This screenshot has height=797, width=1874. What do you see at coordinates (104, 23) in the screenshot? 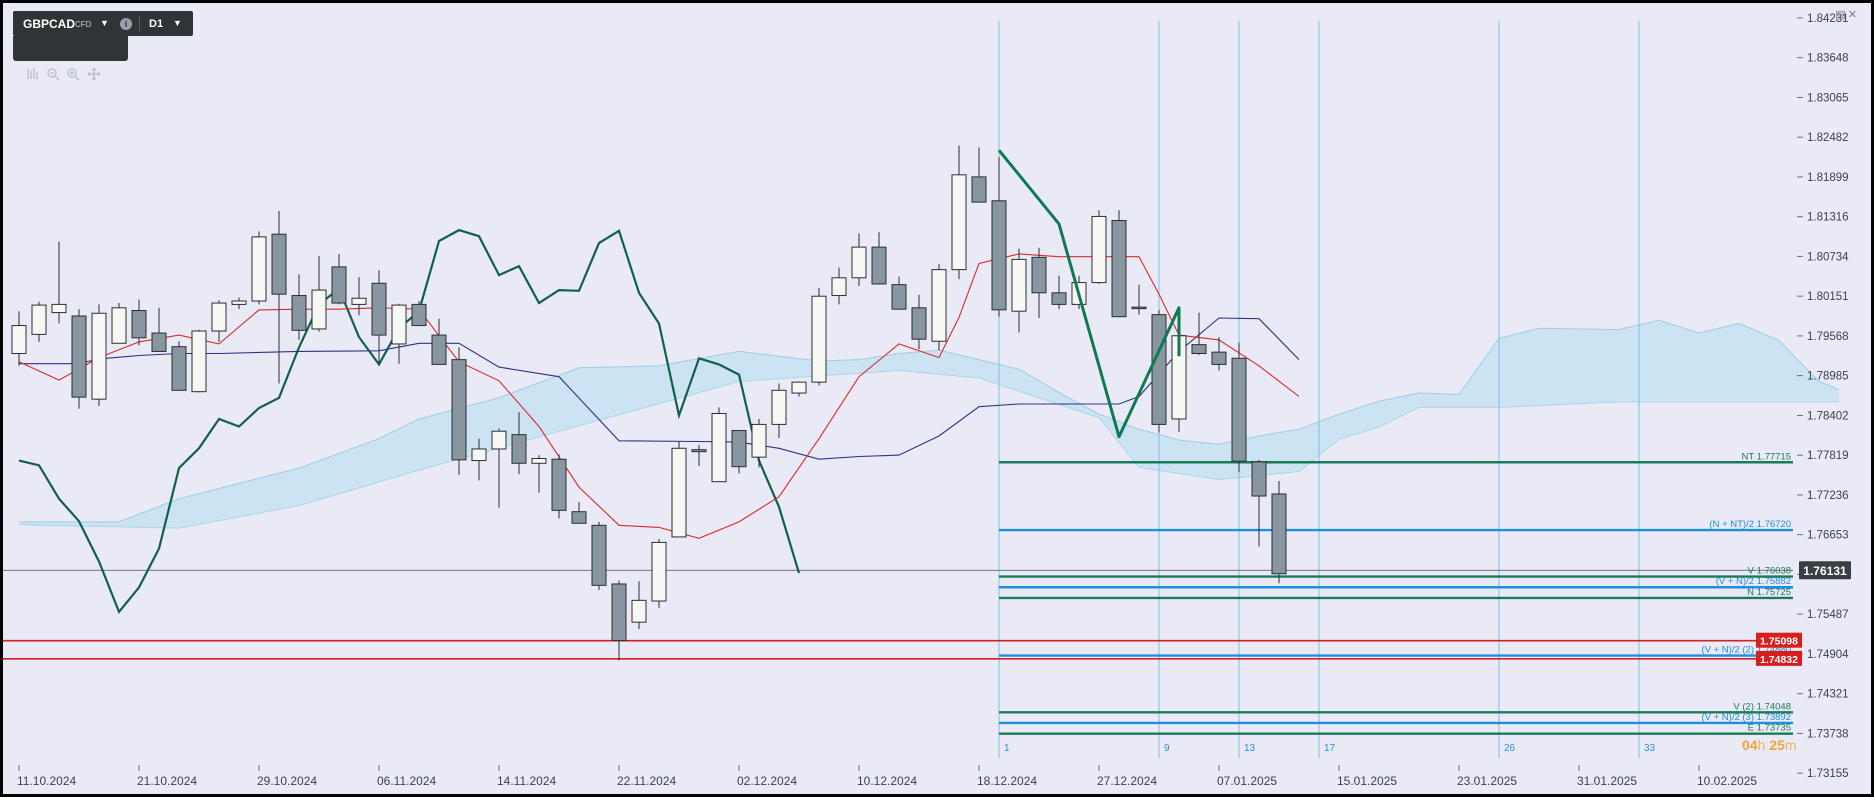
I see `symbol-dropdown-icon: ▼` at bounding box center [104, 23].